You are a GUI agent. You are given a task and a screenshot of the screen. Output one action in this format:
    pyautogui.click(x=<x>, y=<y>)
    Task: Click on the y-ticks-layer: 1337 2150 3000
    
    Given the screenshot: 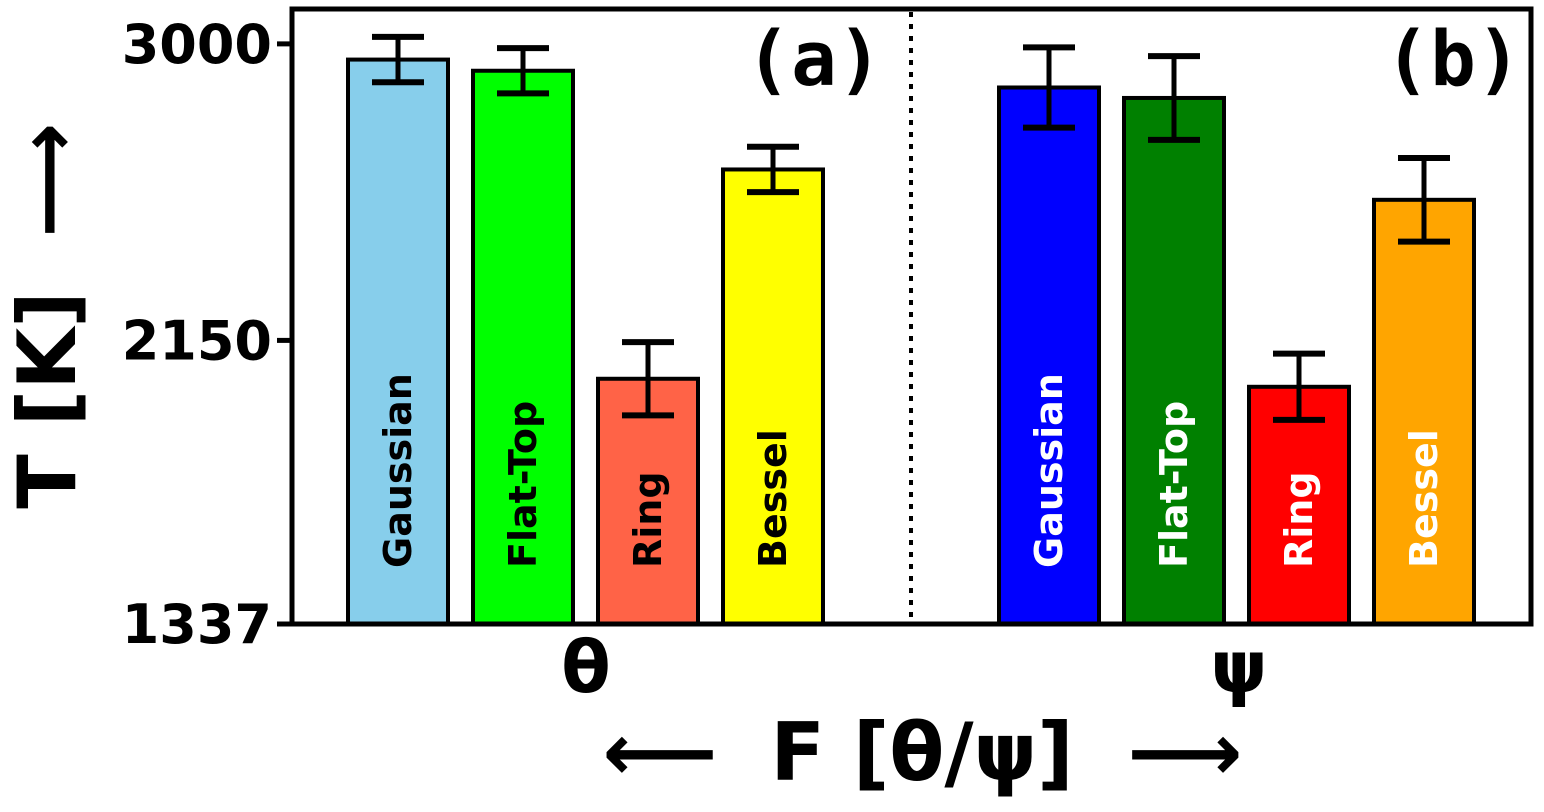 What is the action you would take?
    pyautogui.click(x=207, y=334)
    